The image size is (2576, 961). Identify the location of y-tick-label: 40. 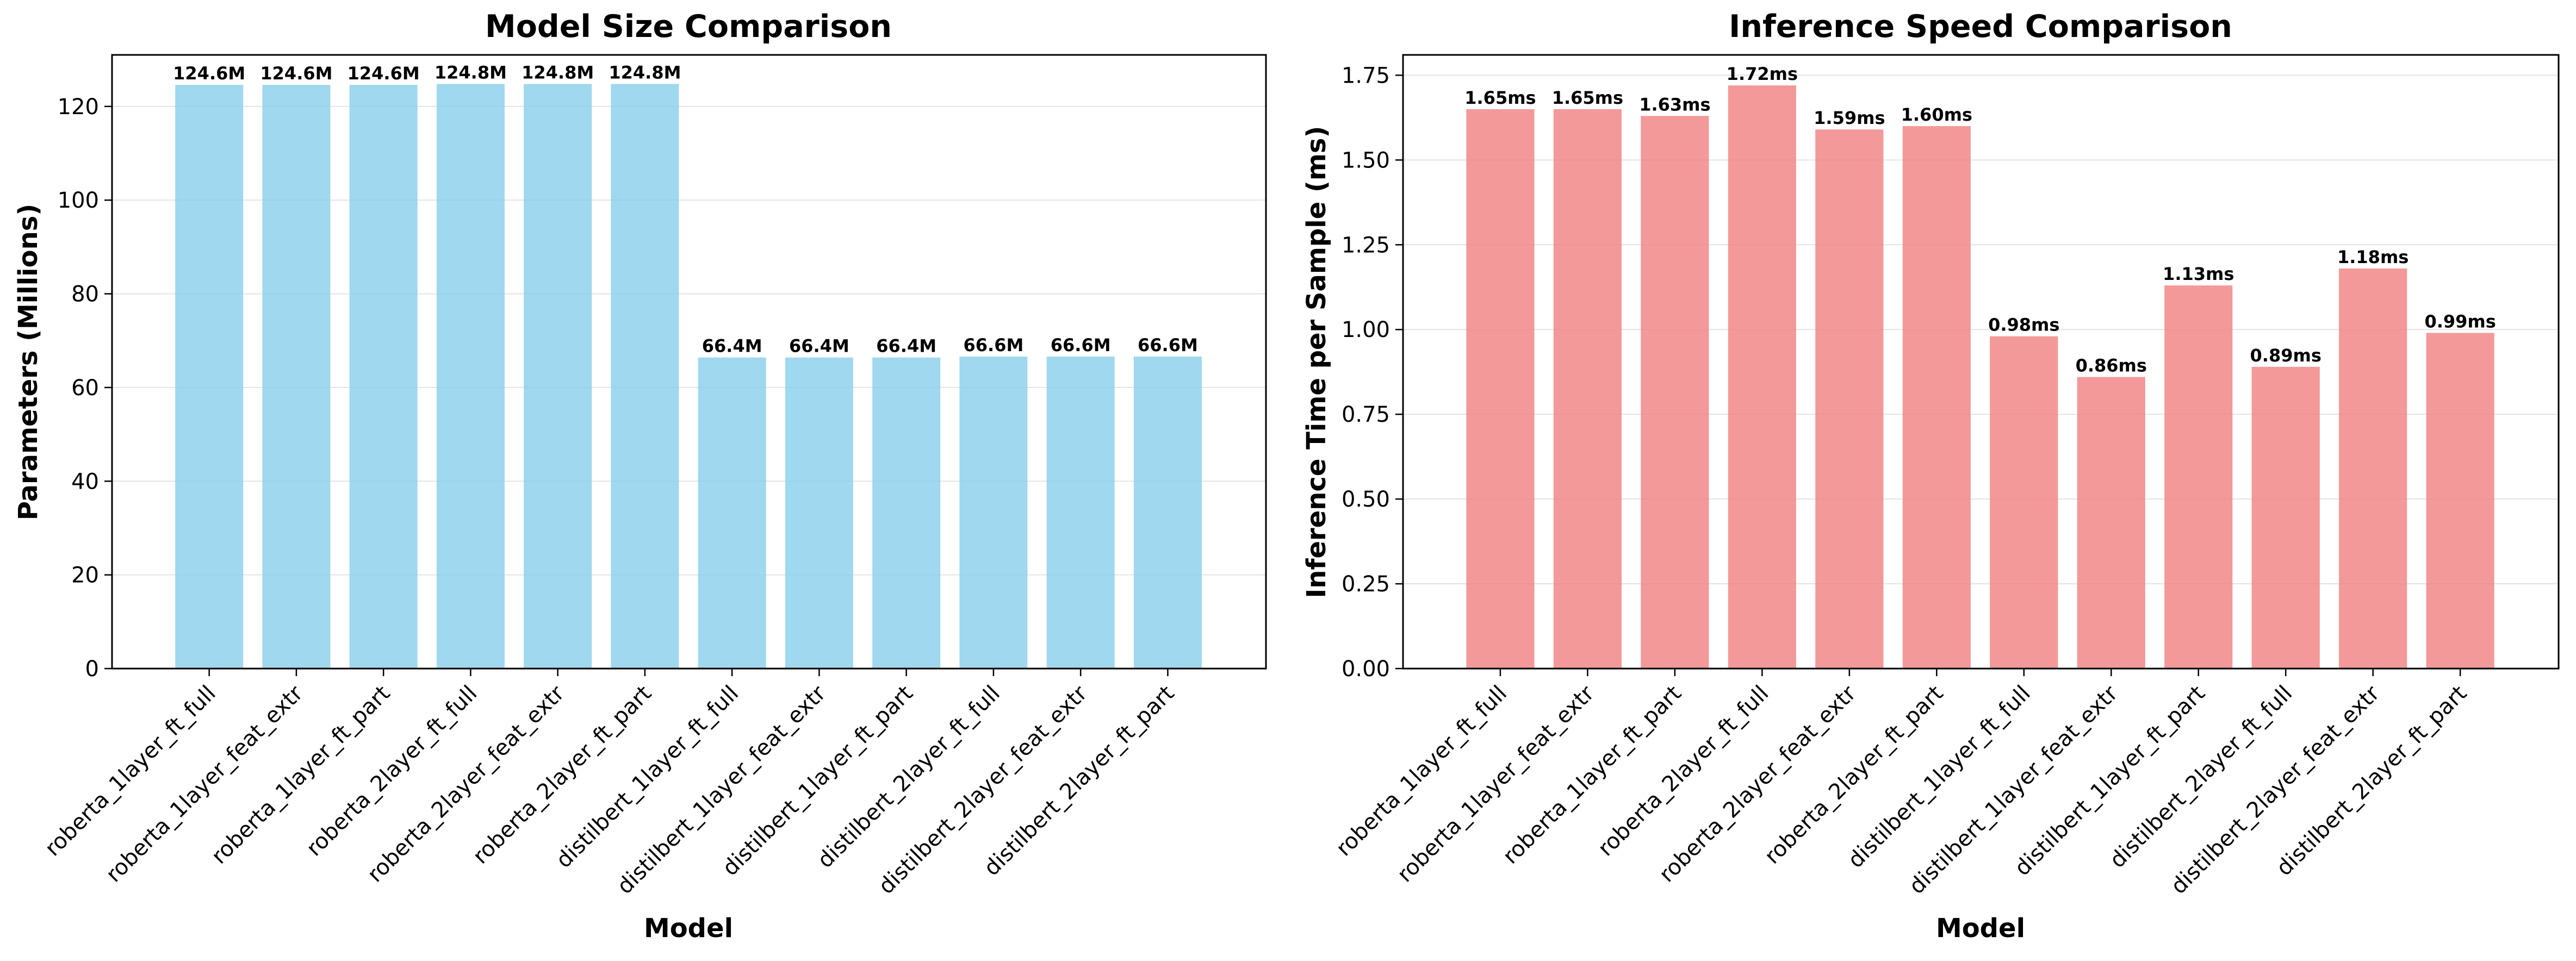
(85, 481).